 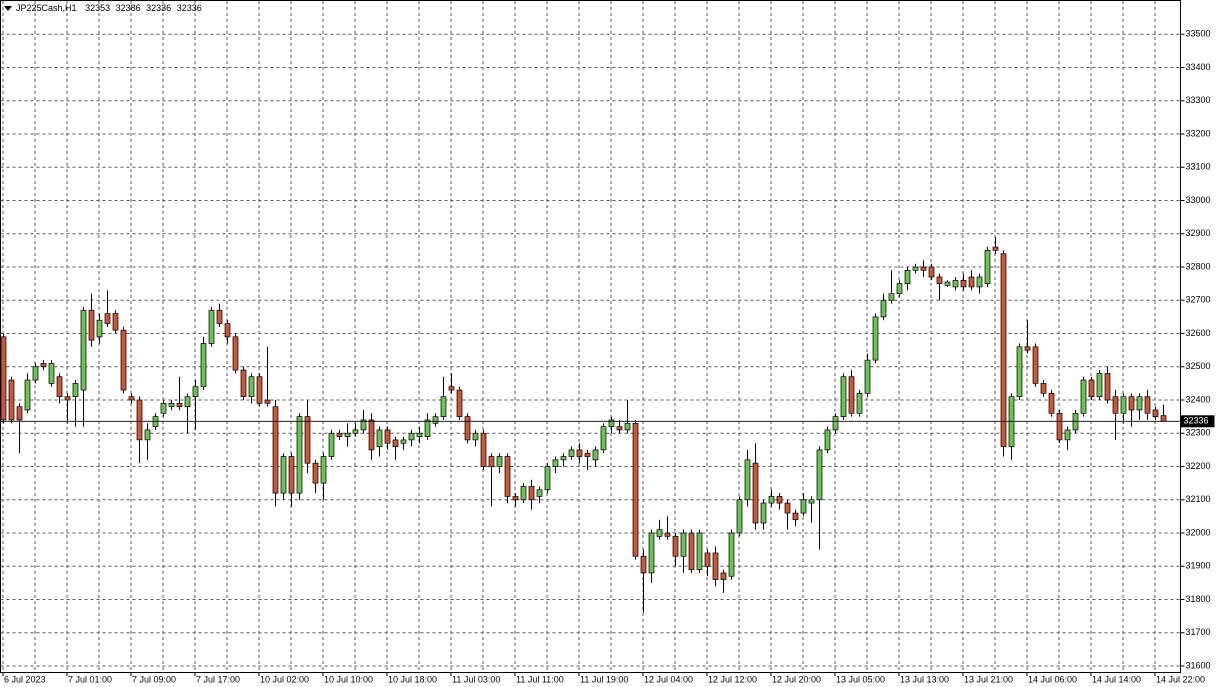 What do you see at coordinates (1198, 399) in the screenshot?
I see `y-tick-label: 32400` at bounding box center [1198, 399].